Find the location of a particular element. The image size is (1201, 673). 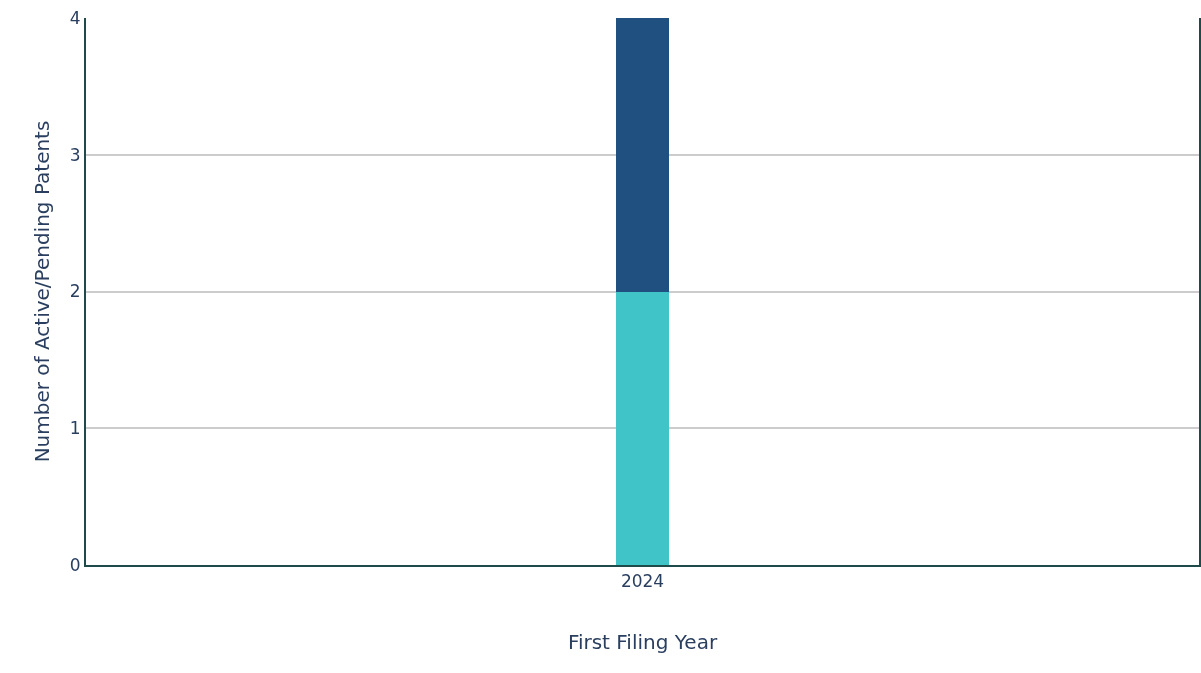

y-tick-label: 3 is located at coordinates (75, 154).